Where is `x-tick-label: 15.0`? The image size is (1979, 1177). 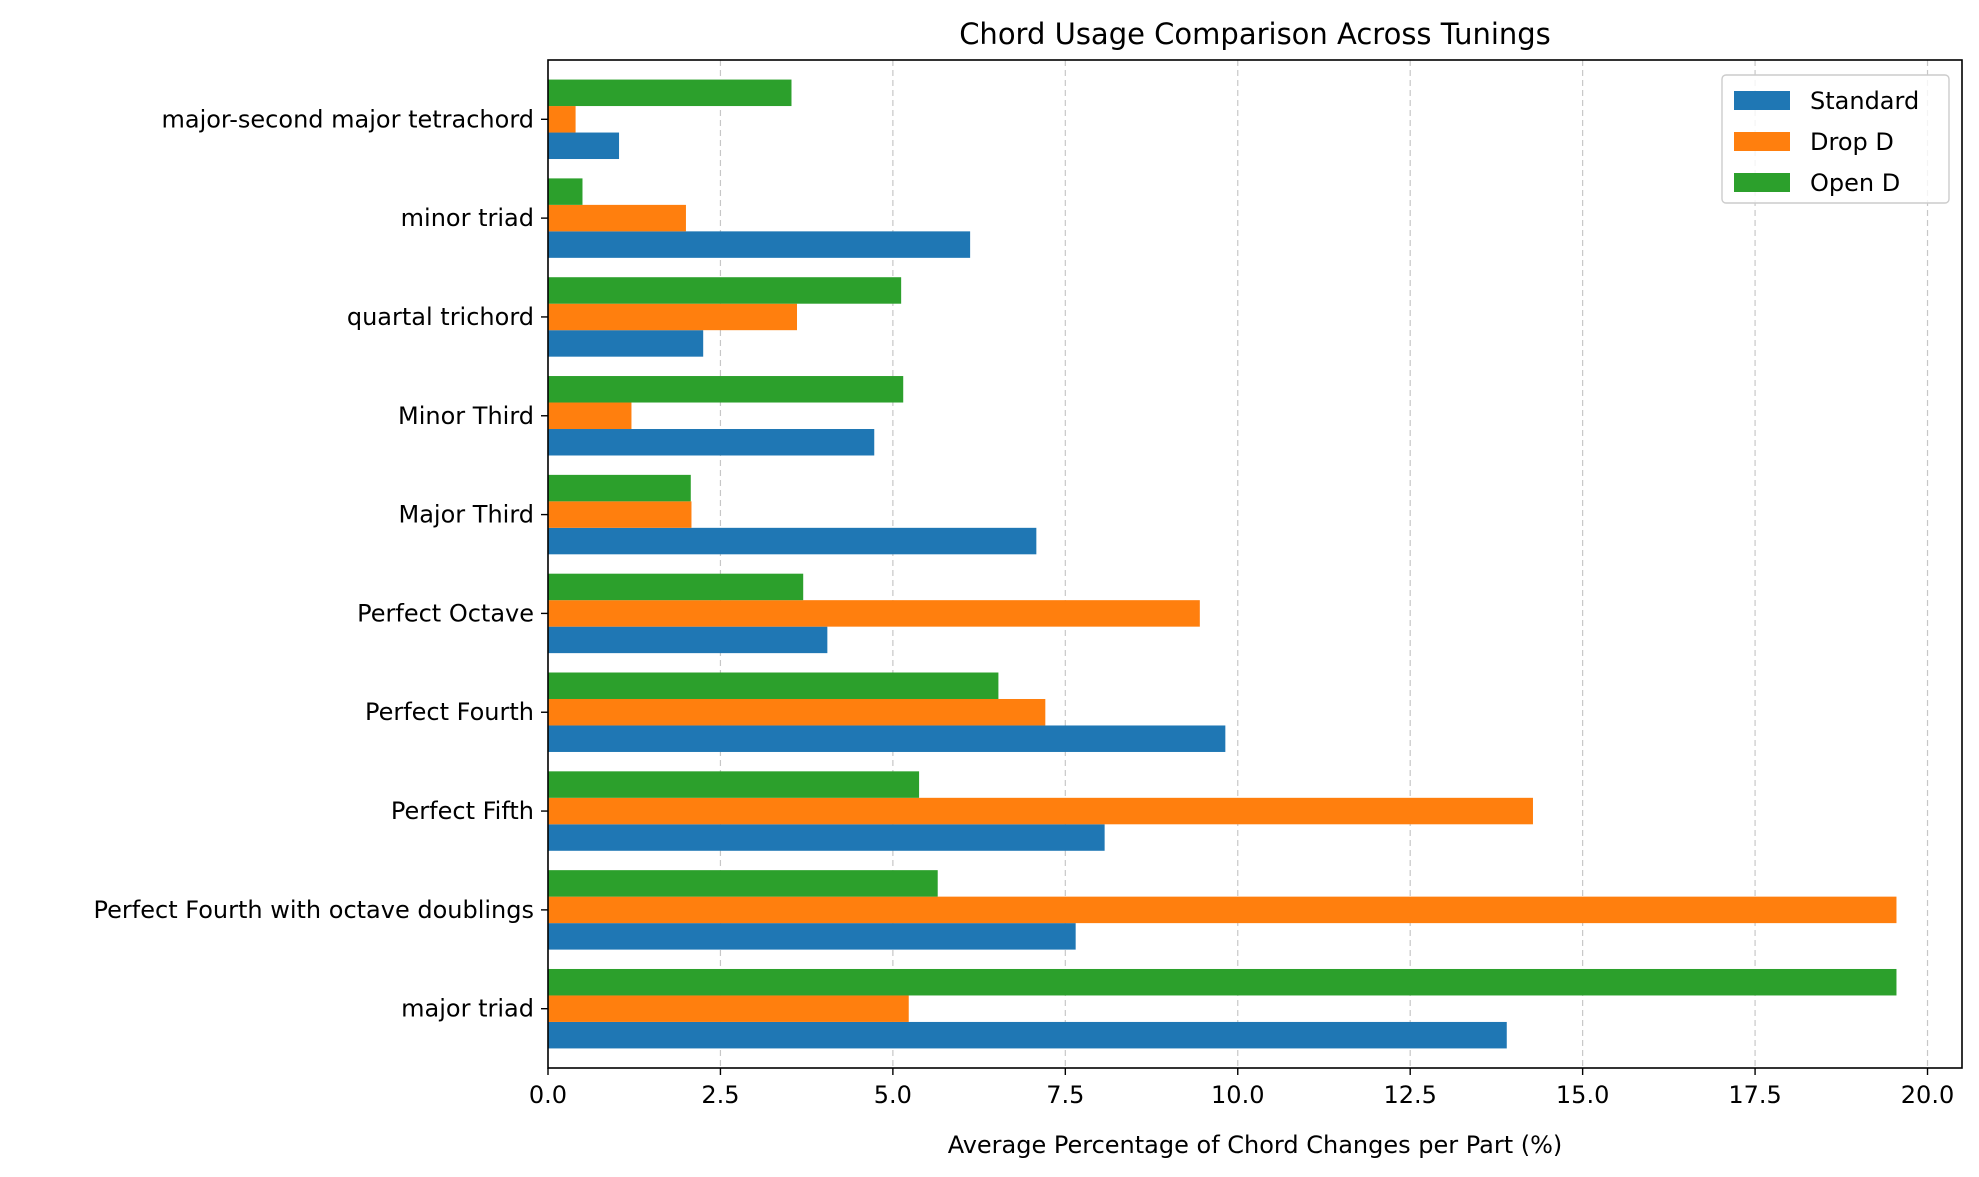
x-tick-label: 15.0 is located at coordinates (1582, 1095).